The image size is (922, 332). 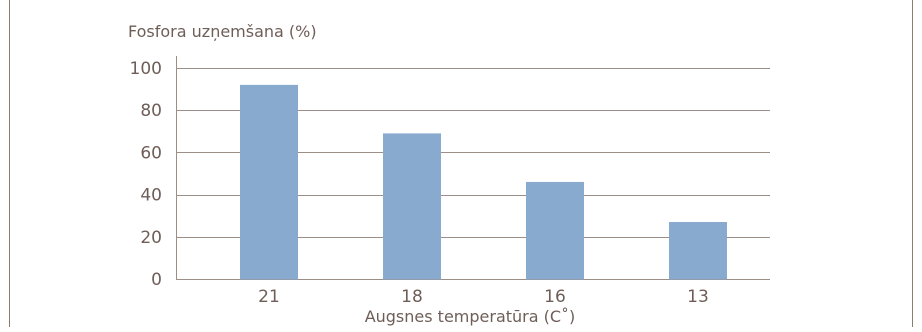 What do you see at coordinates (483, 297) in the screenshot?
I see `x-tick-labels: 21 18 16 13` at bounding box center [483, 297].